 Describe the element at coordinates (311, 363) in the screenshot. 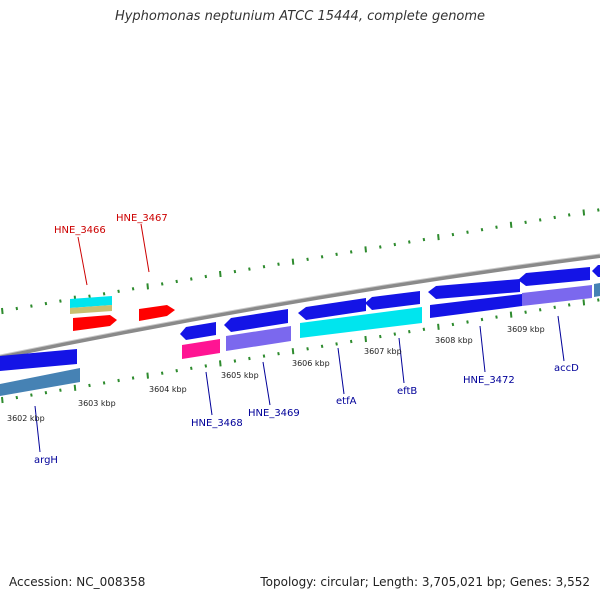

I see `kbp-label-3606: 3606 kbp` at that location.